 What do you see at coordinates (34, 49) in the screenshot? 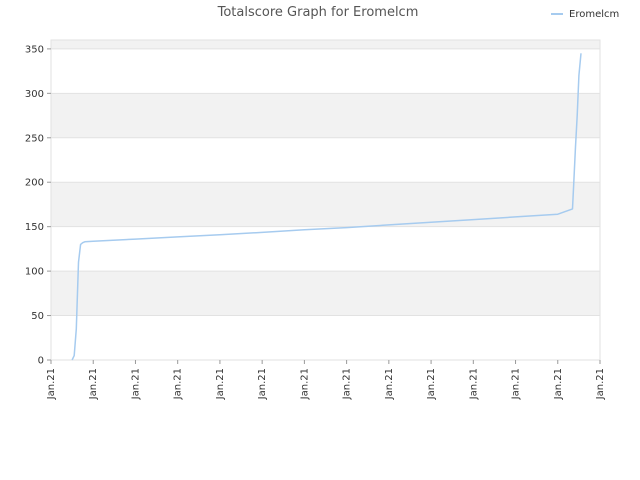
I see `y-tick-label: 350` at bounding box center [34, 49].